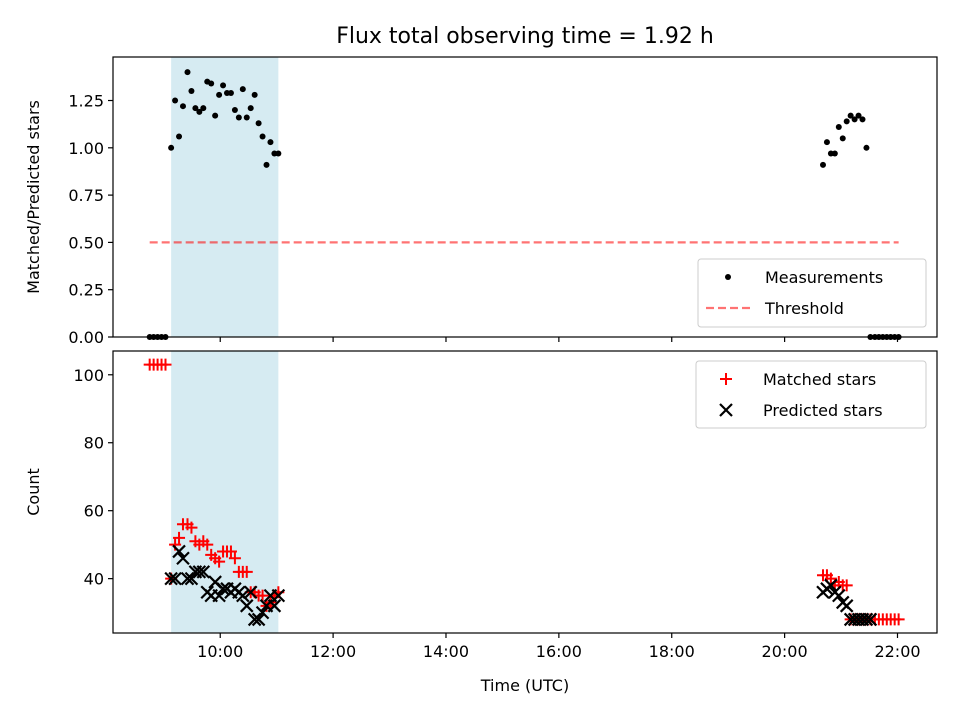  I want to click on legend: Matched stars Predicted stars, so click(811, 394).